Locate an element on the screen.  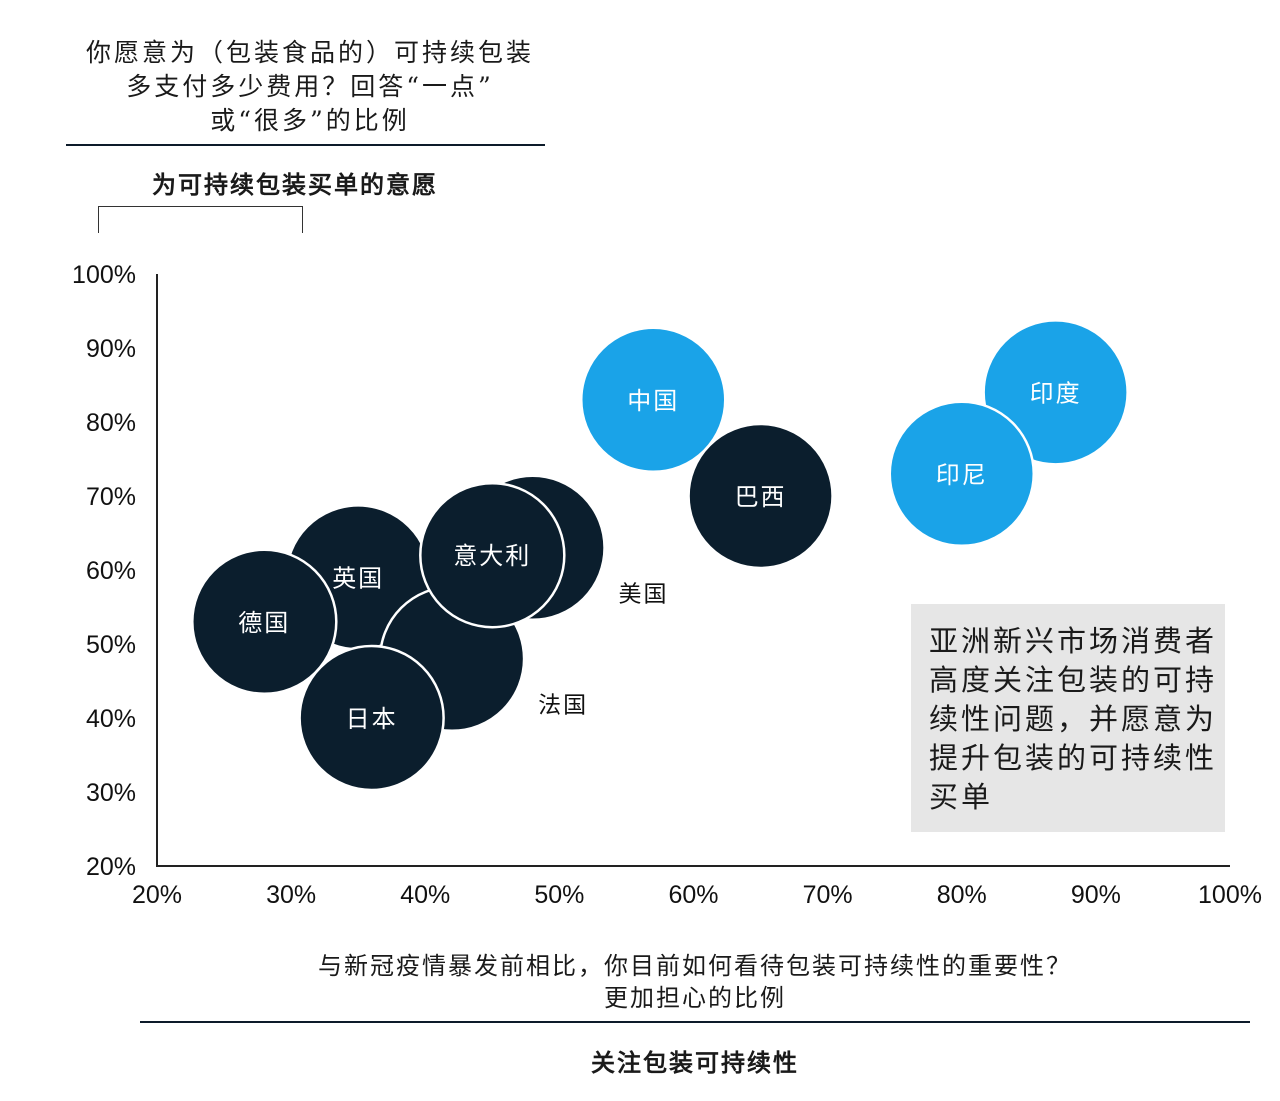
x-tick-label: 80% is located at coordinates (962, 895).